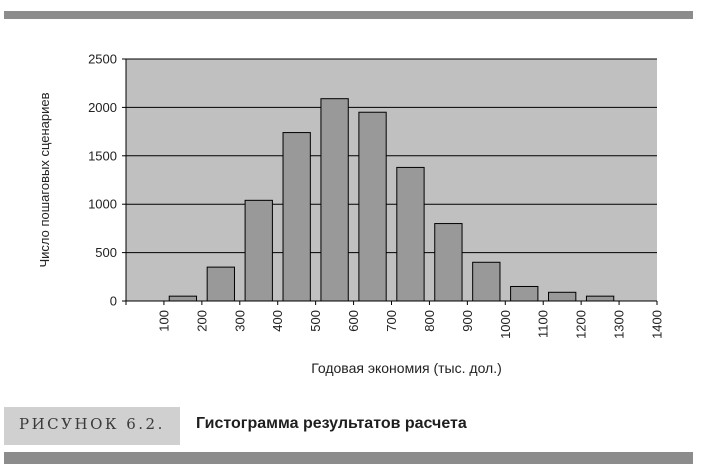 The image size is (701, 474). What do you see at coordinates (44, 179) in the screenshot?
I see `y-axis-title: Число пошаговых сценариев` at bounding box center [44, 179].